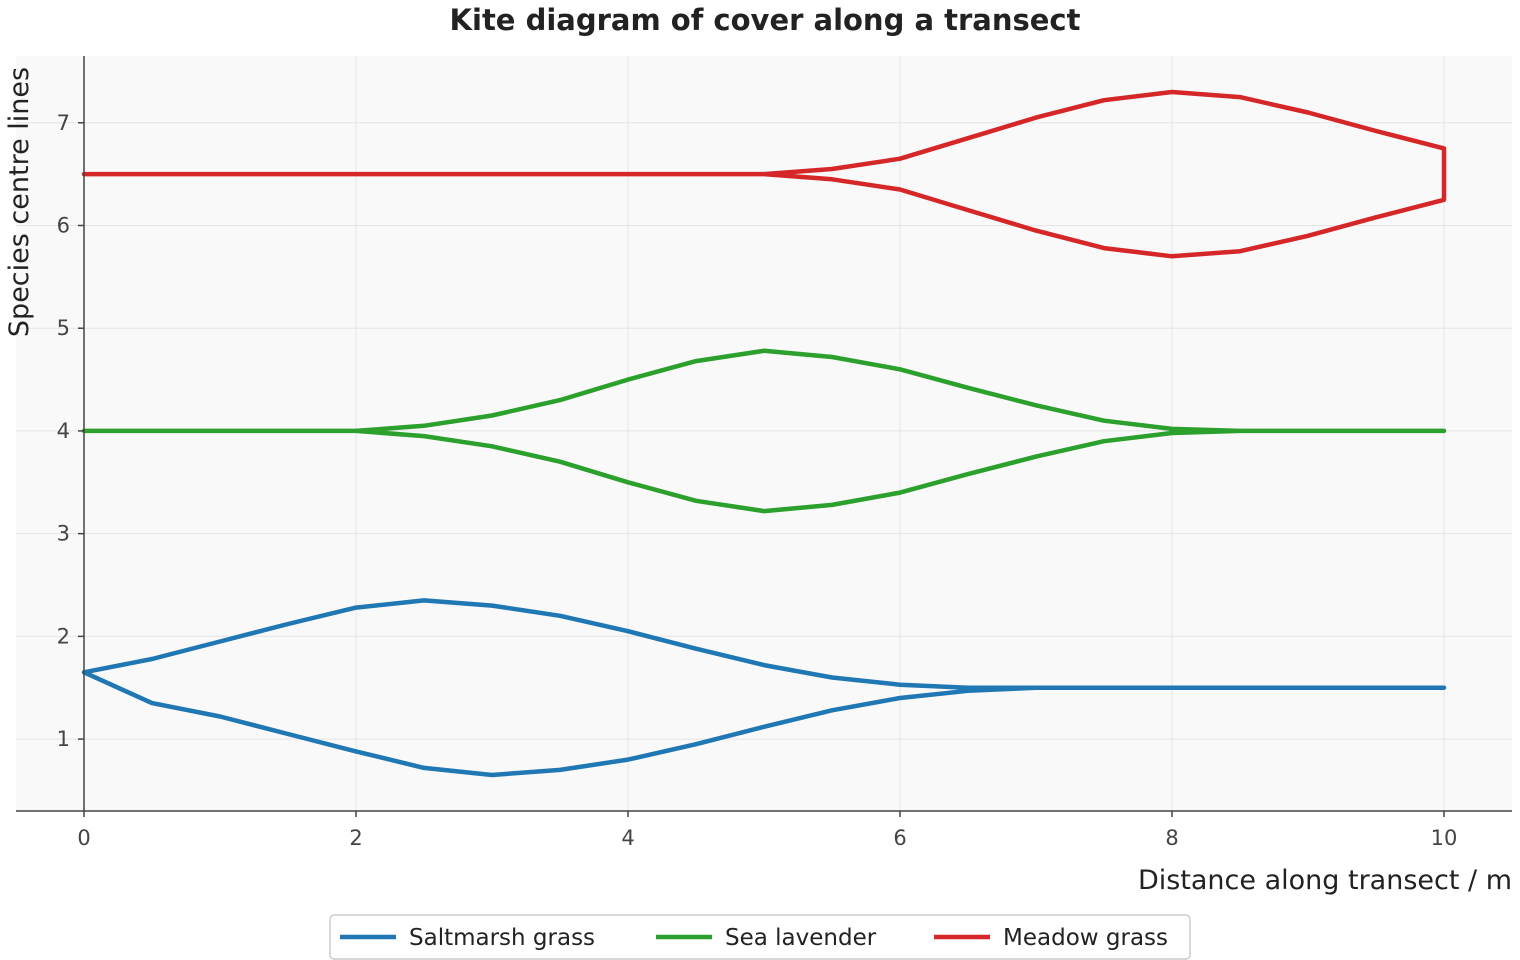 The height and width of the screenshot is (960, 1520). What do you see at coordinates (1085, 938) in the screenshot?
I see `legend-label: Meadow grass` at bounding box center [1085, 938].